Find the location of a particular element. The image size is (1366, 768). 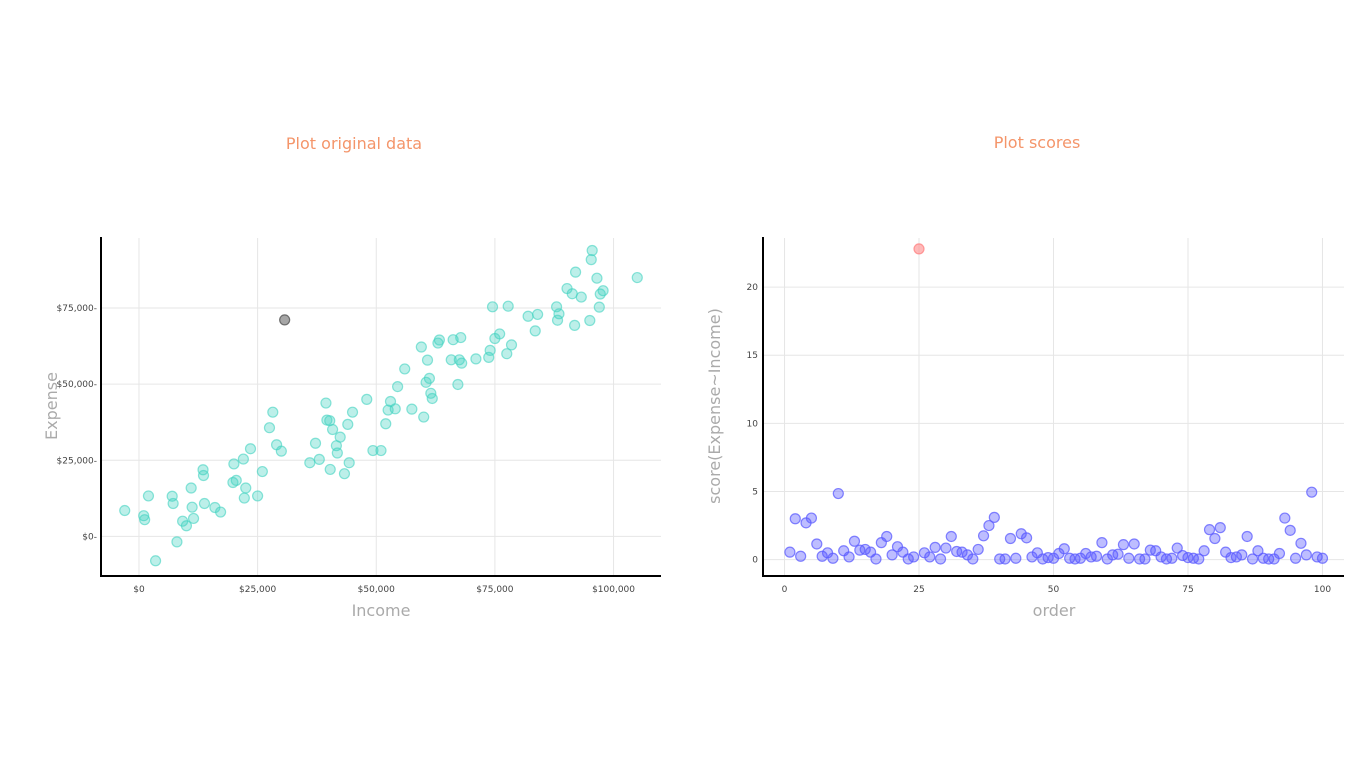

y-tick-label: 5 is located at coordinates (755, 493).